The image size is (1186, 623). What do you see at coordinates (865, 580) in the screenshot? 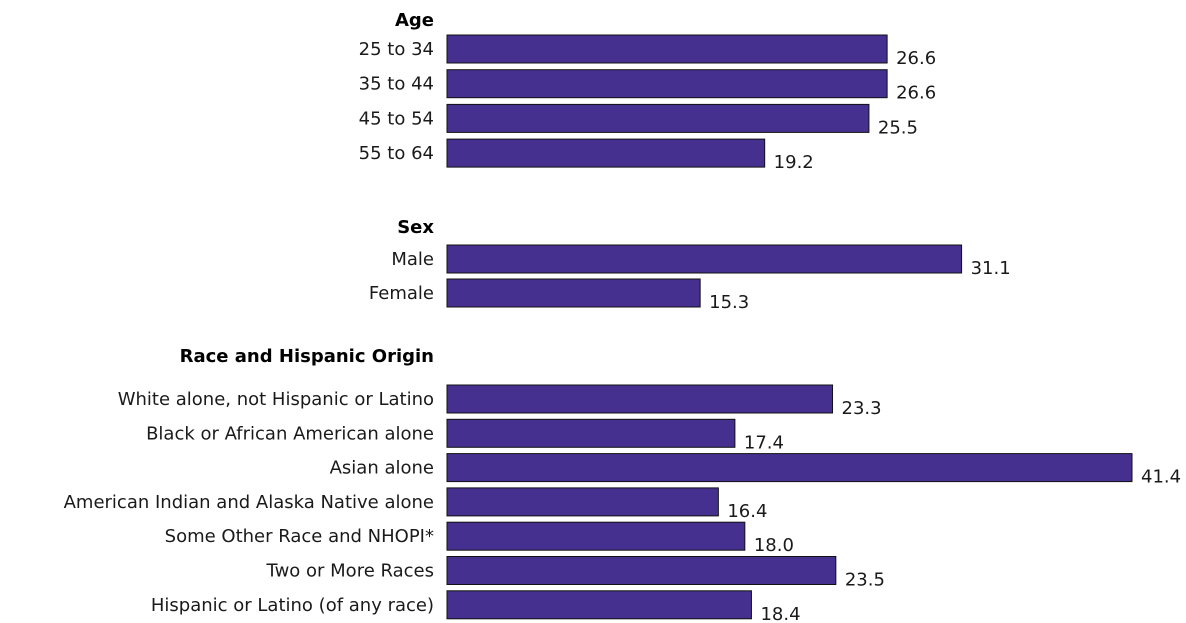
I see `data-label: 23.5` at bounding box center [865, 580].